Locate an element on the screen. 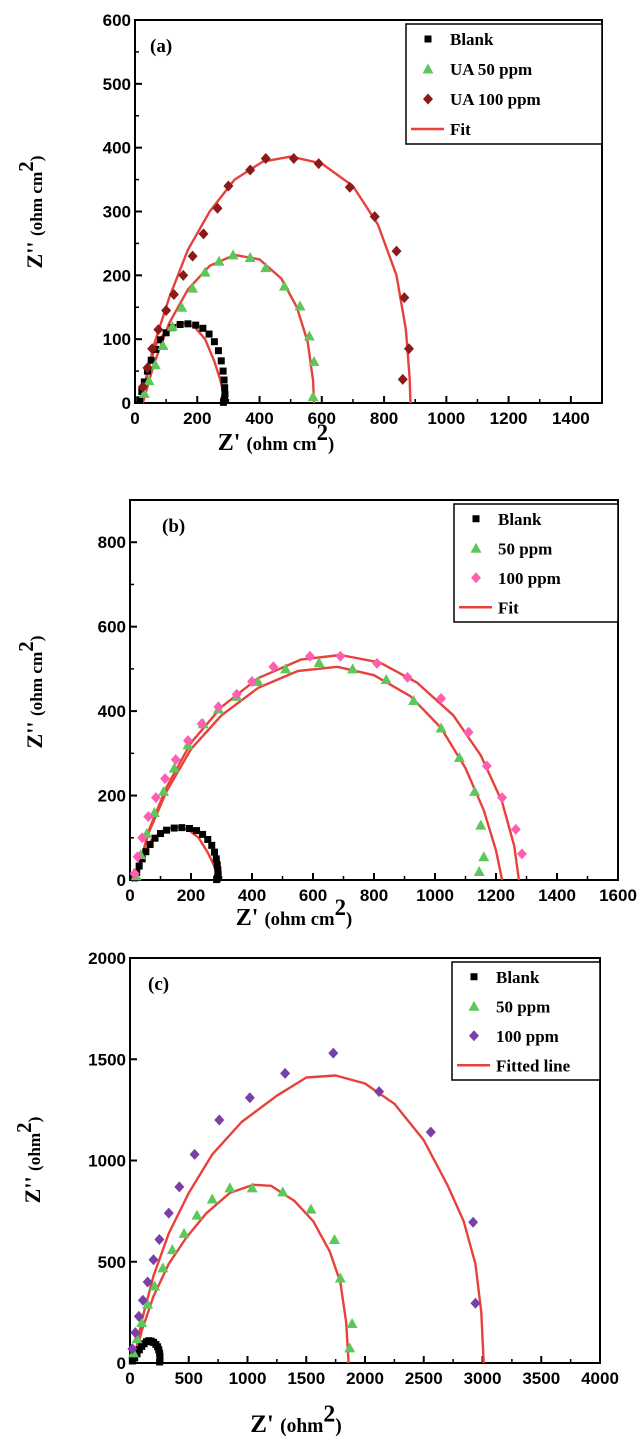  y-axis-title: Z'' (ohm2) is located at coordinates (28, 1160).